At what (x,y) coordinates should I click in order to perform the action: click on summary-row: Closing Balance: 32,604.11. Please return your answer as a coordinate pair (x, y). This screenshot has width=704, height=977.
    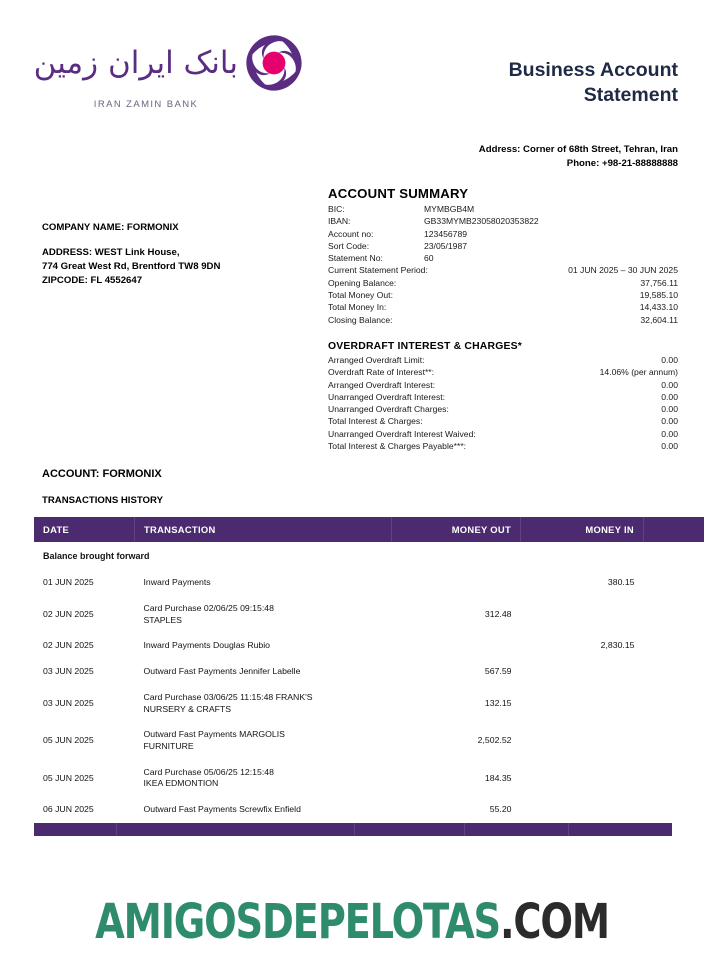
    Looking at the image, I should click on (503, 320).